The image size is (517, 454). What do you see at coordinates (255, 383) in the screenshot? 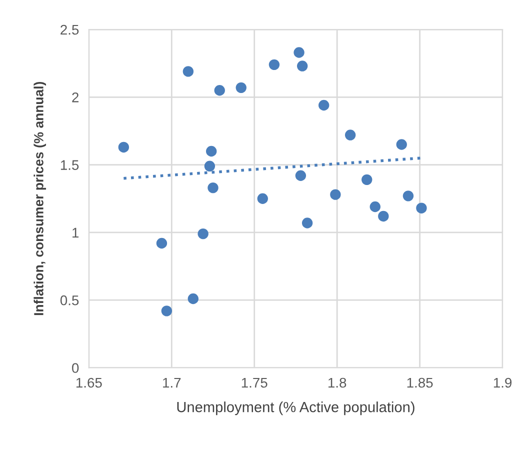
I see `x-tick-label: 1.75` at bounding box center [255, 383].